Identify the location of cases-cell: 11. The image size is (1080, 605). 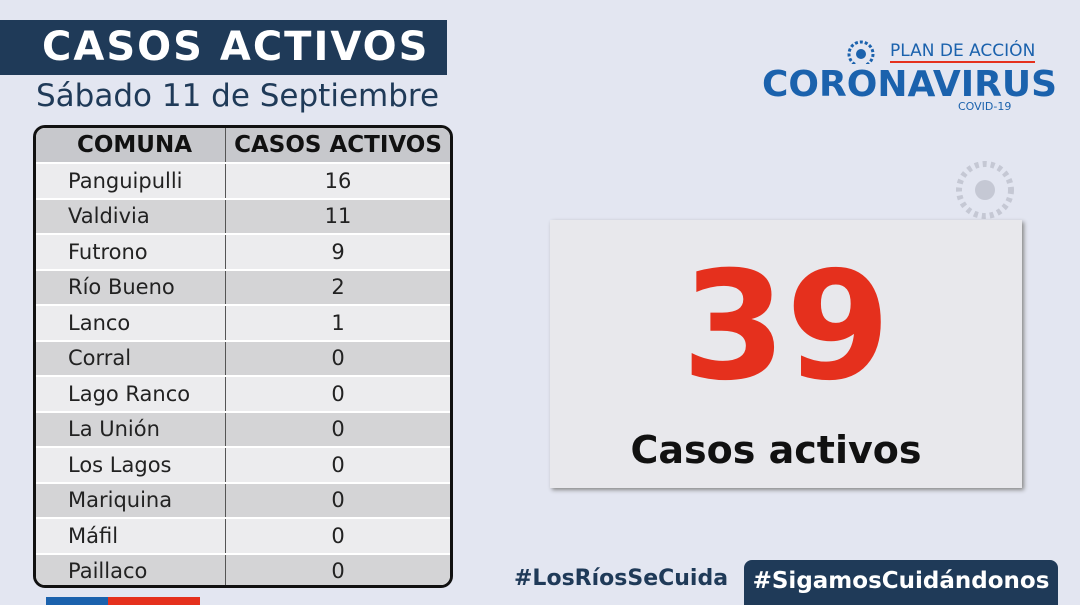
(338, 216).